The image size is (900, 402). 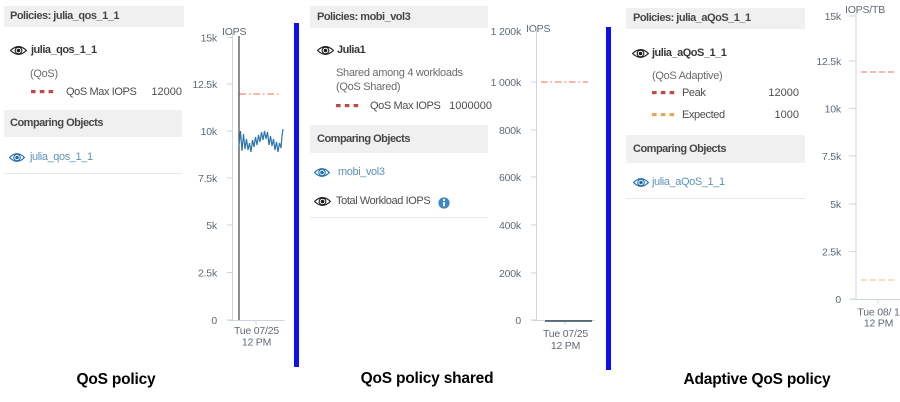 I want to click on svg-text: 600k, so click(x=510, y=178).